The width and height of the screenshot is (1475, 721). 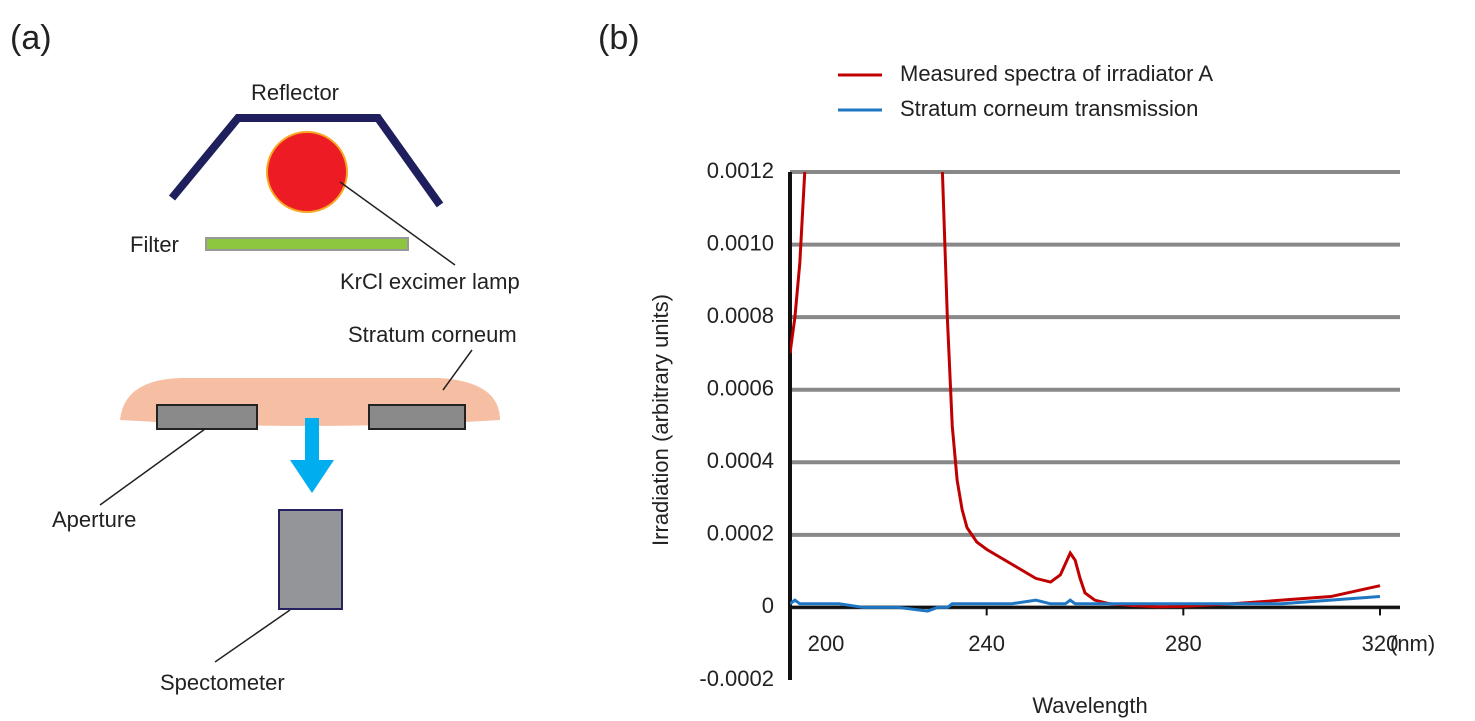 I want to click on arrow, so click(x=312, y=440).